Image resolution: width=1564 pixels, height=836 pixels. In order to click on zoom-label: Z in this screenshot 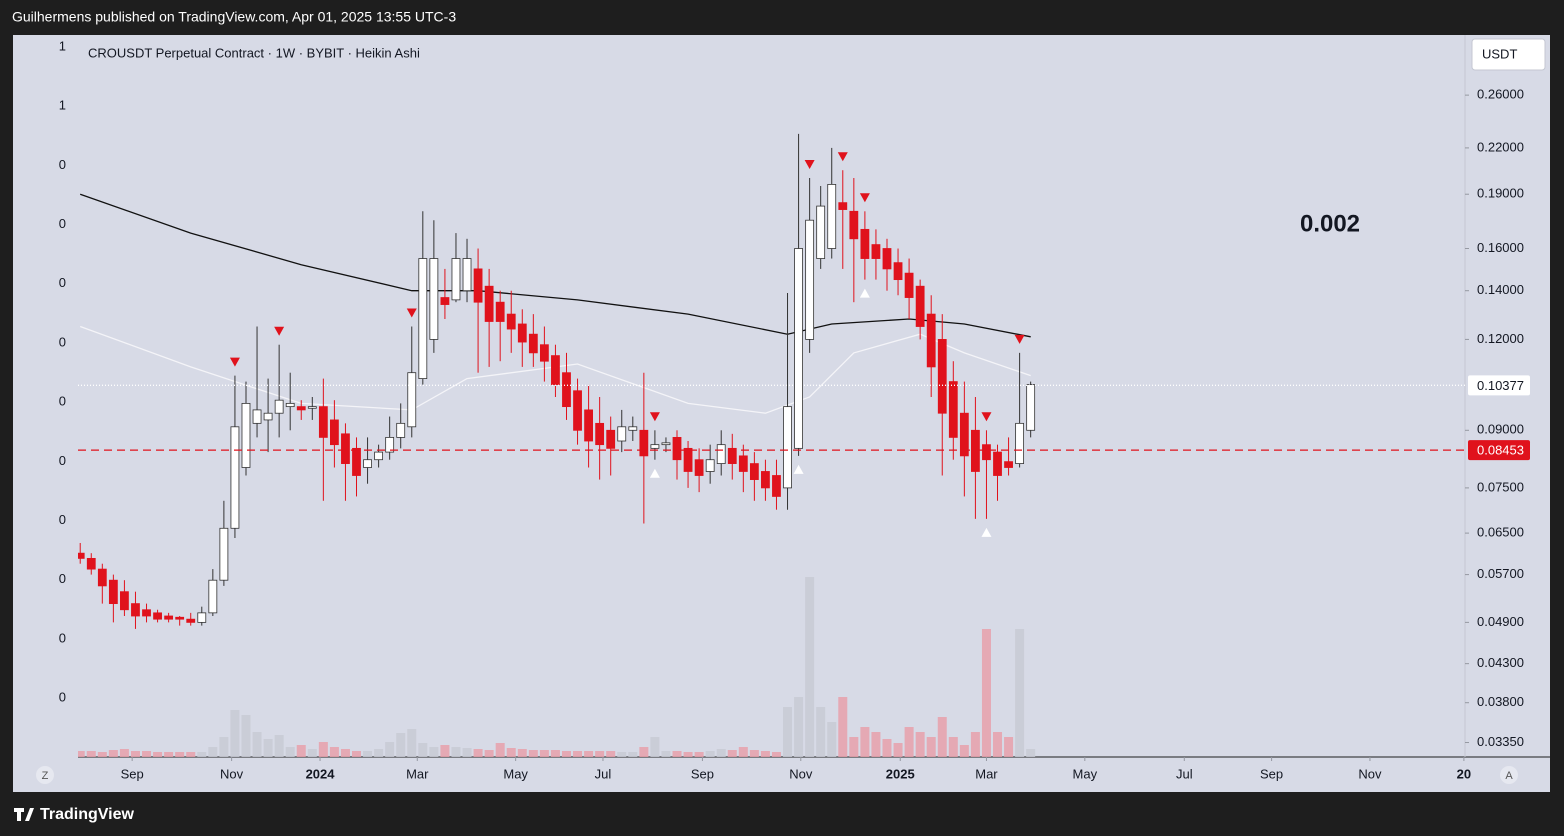, I will do `click(45, 776)`.